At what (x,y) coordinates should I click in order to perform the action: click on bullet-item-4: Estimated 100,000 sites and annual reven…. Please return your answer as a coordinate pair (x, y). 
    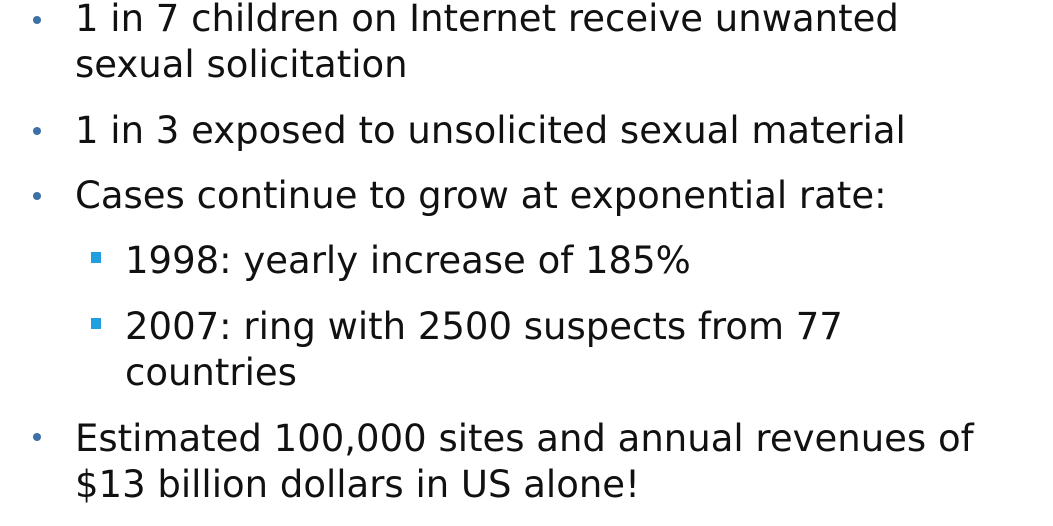
    Looking at the image, I should click on (524, 462).